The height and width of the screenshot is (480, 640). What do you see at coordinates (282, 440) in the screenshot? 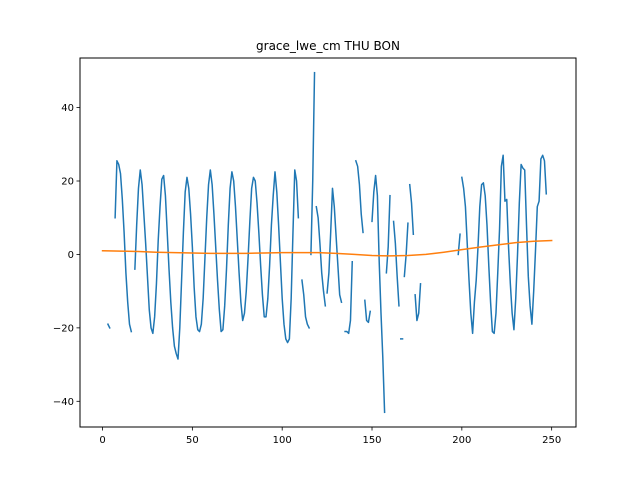
I see `x-tick-label: 100` at bounding box center [282, 440].